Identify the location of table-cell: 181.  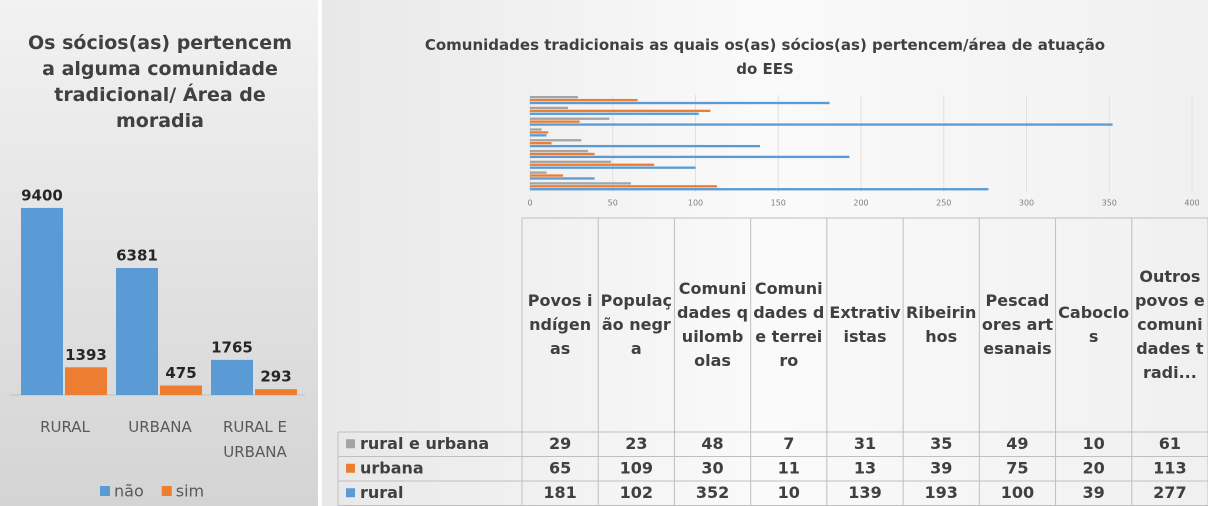
(559, 492).